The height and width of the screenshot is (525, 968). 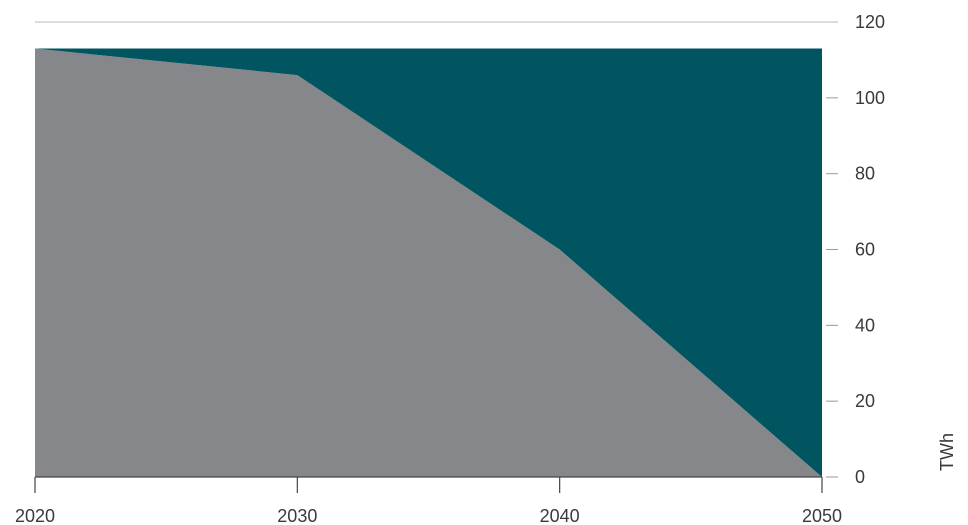 I want to click on y-tick-label-20: 20, so click(x=865, y=401).